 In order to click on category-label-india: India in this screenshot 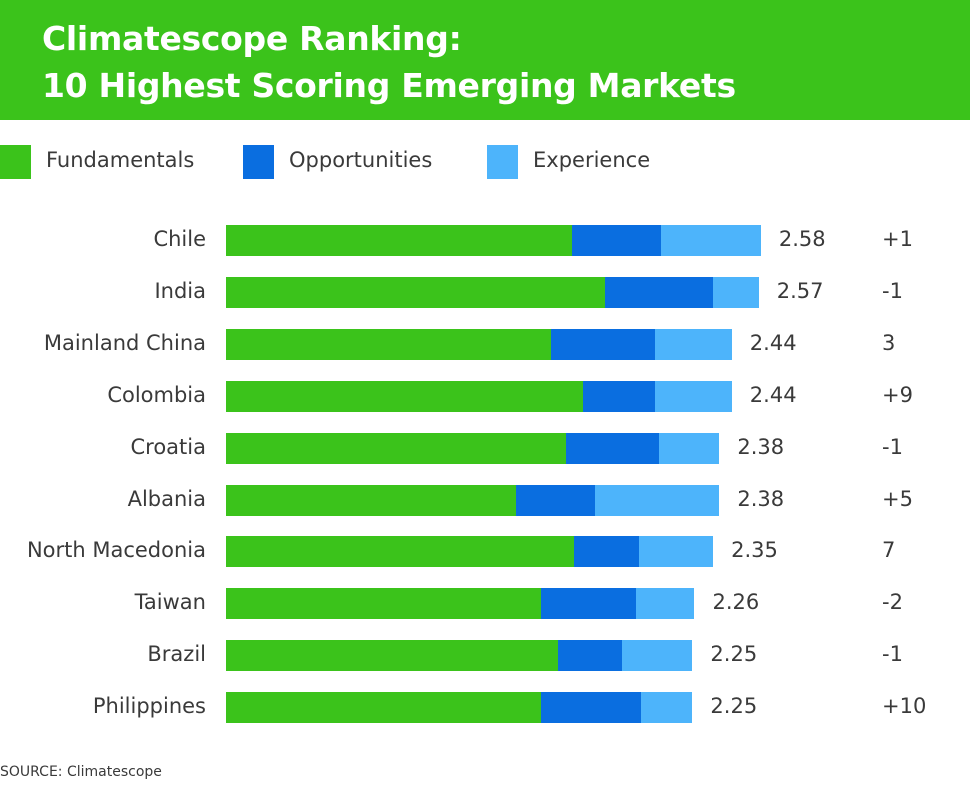, I will do `click(180, 290)`.